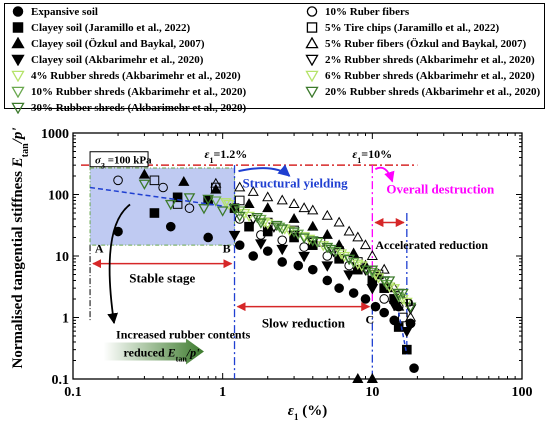  What do you see at coordinates (522, 392) in the screenshot?
I see `x-tick-label: 100` at bounding box center [522, 392].